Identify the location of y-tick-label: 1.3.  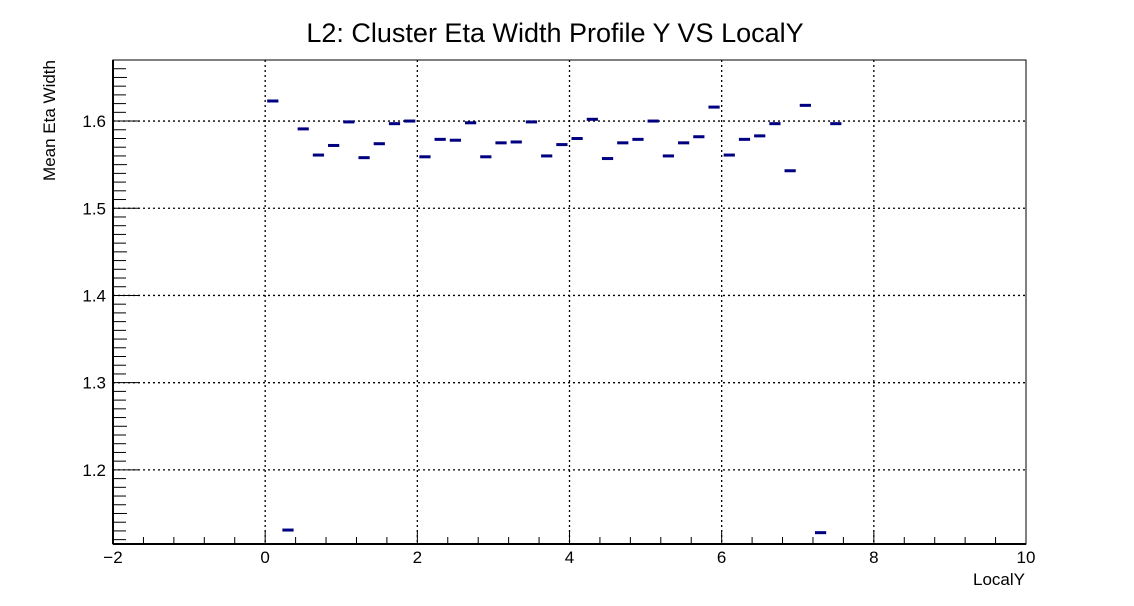
(94, 383).